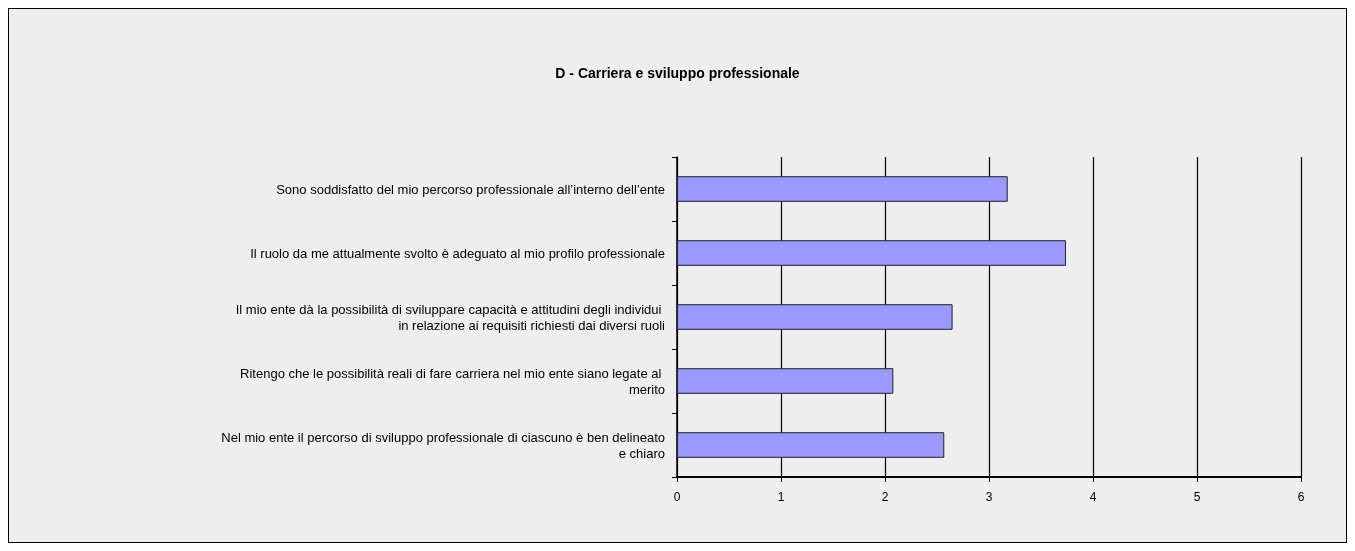 The height and width of the screenshot is (551, 1355). I want to click on x-tick-label: 5, so click(1197, 497).